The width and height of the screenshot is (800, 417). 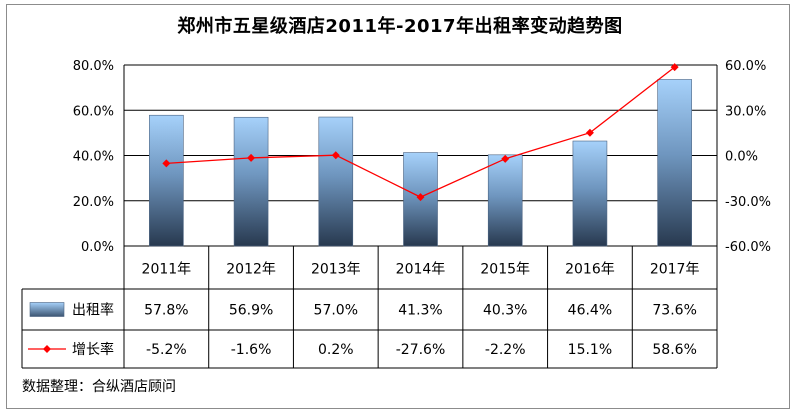 What do you see at coordinates (674, 350) in the screenshot?
I see `data-label-line: 58.6%` at bounding box center [674, 350].